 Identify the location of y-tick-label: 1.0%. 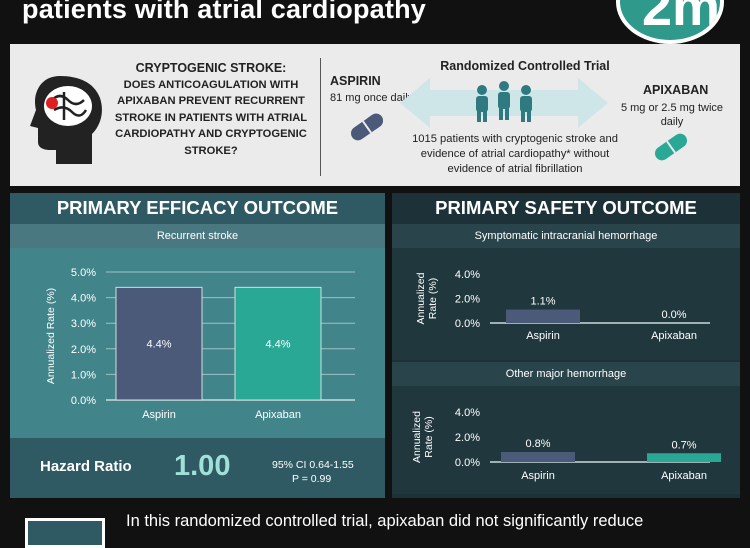
(83, 375).